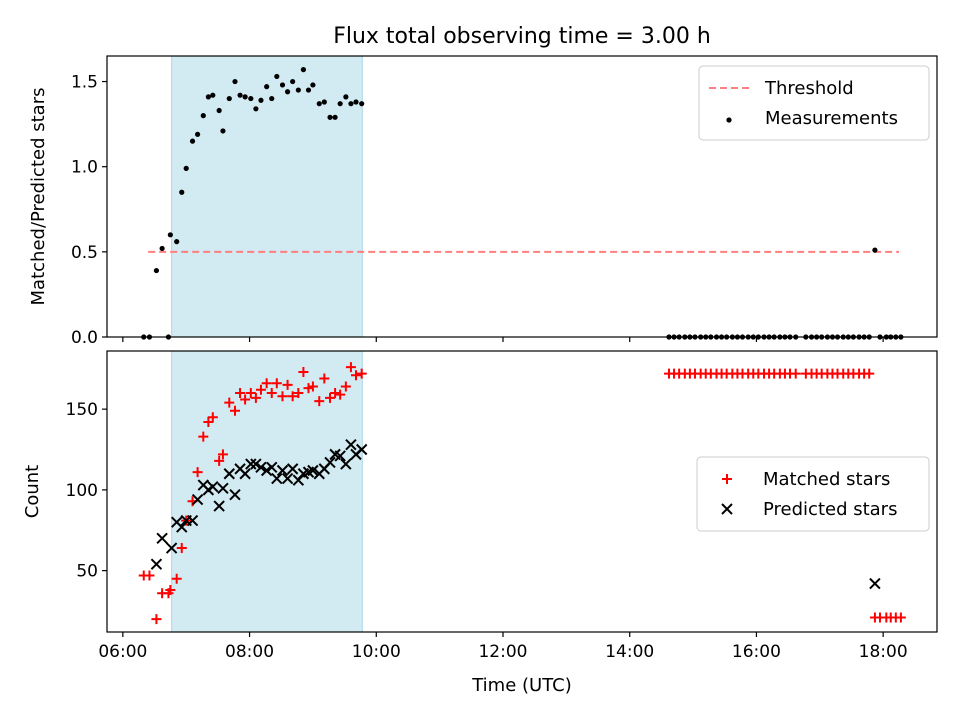 The image size is (960, 720). What do you see at coordinates (502, 652) in the screenshot?
I see `x-tick-label: 12:00` at bounding box center [502, 652].